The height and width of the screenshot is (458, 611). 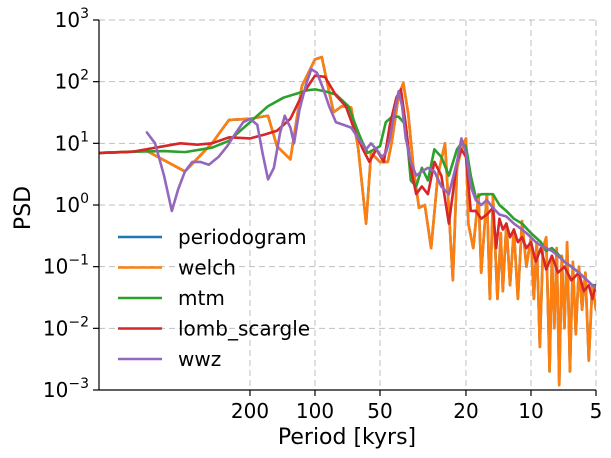 What do you see at coordinates (379, 411) in the screenshot?
I see `x-tick-label-50: 50` at bounding box center [379, 411].